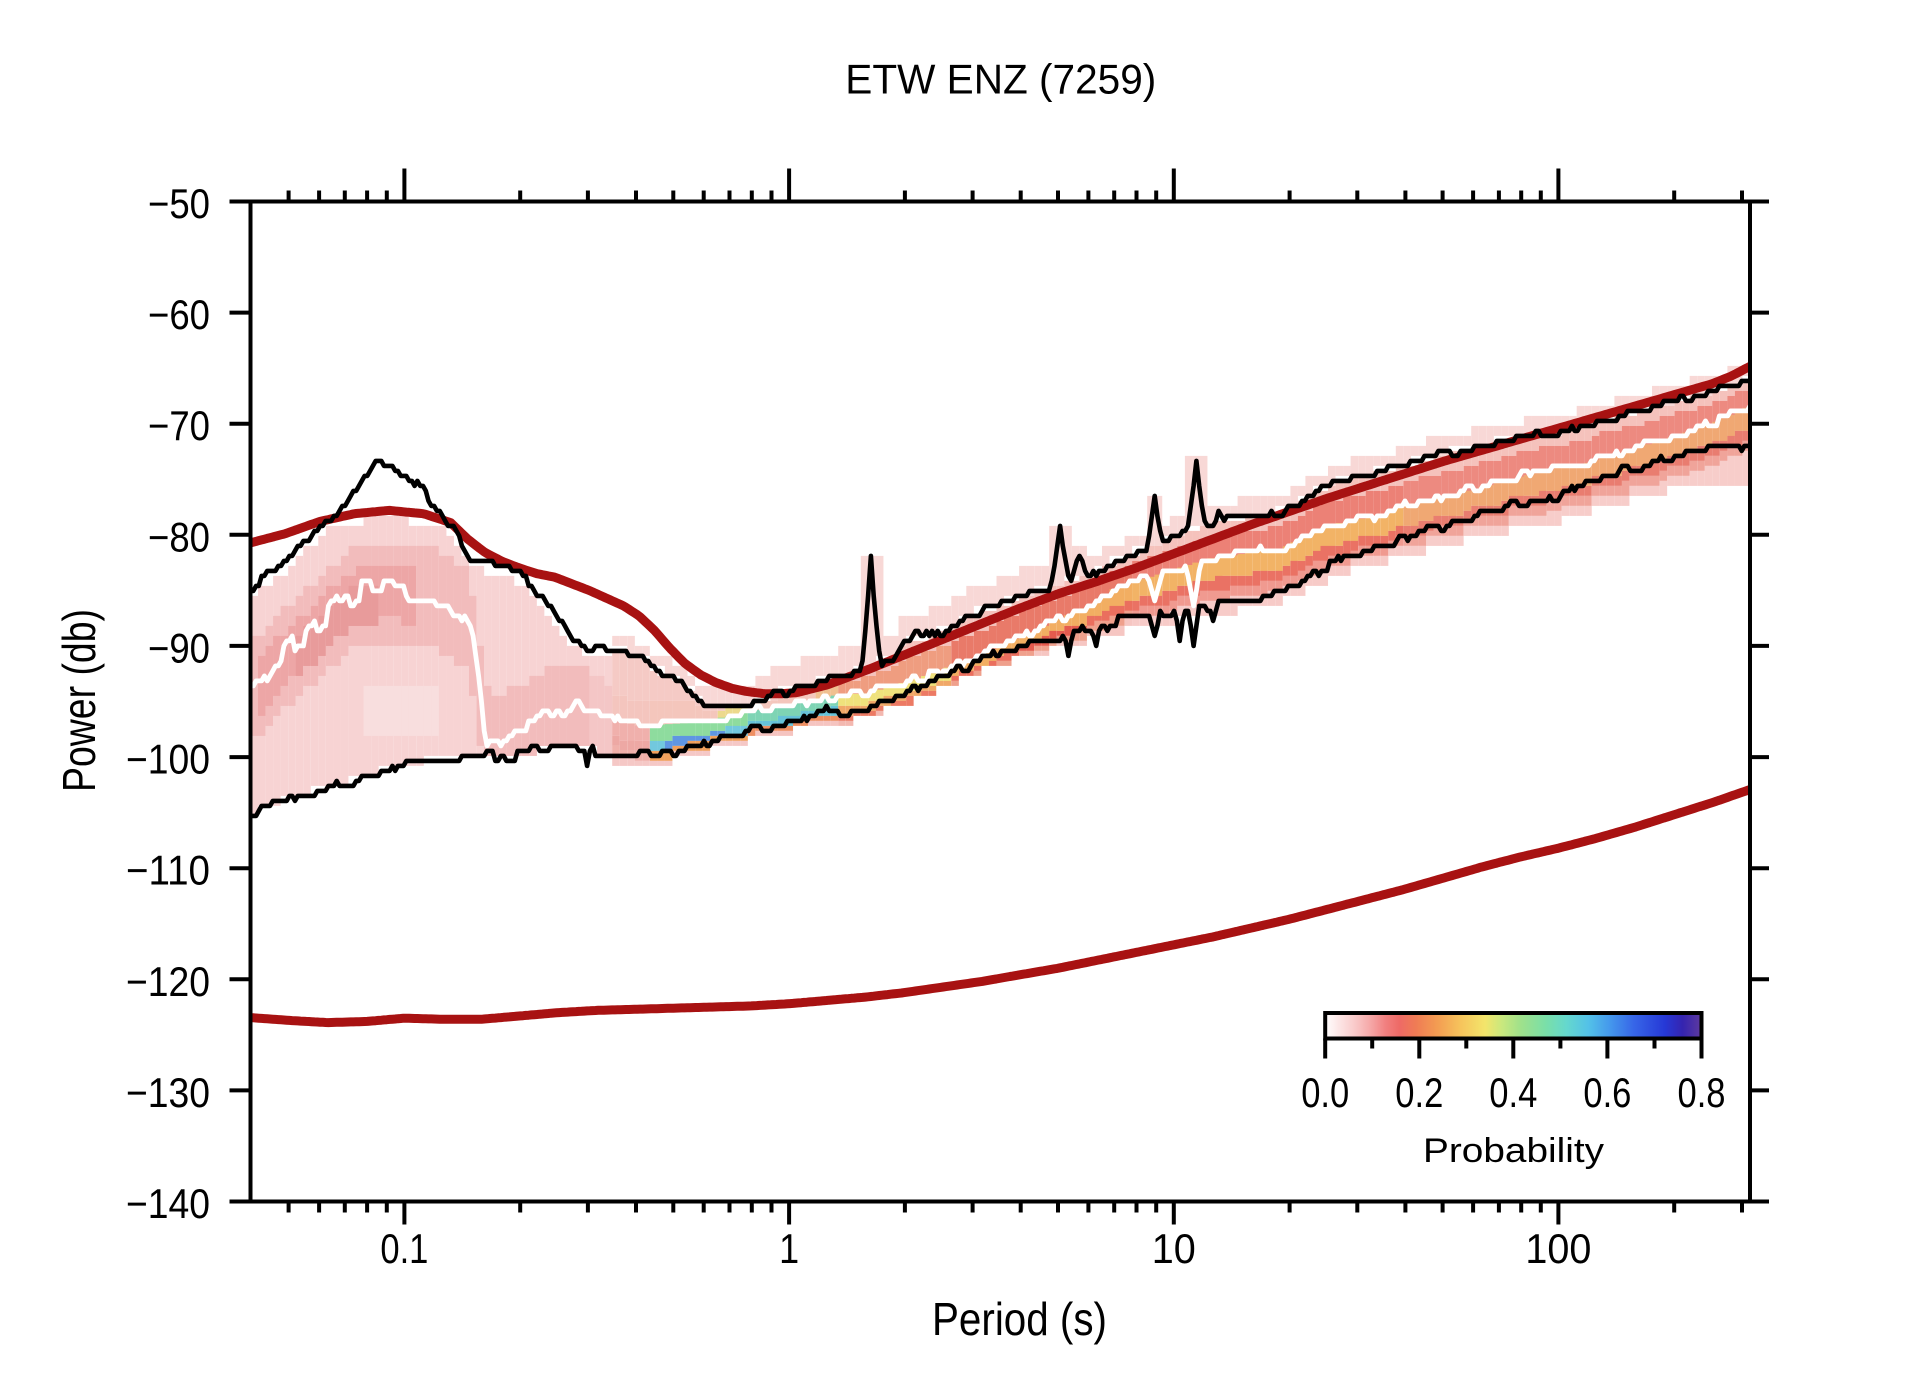 The image size is (1910, 1389). Describe the element at coordinates (1558, 1248) in the screenshot. I see `svg-text: 100` at that location.